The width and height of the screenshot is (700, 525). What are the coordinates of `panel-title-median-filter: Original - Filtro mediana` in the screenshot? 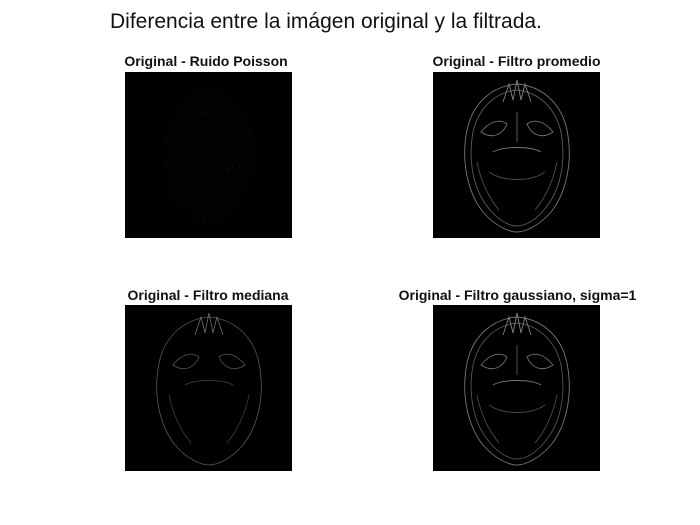 It's located at (208, 295).